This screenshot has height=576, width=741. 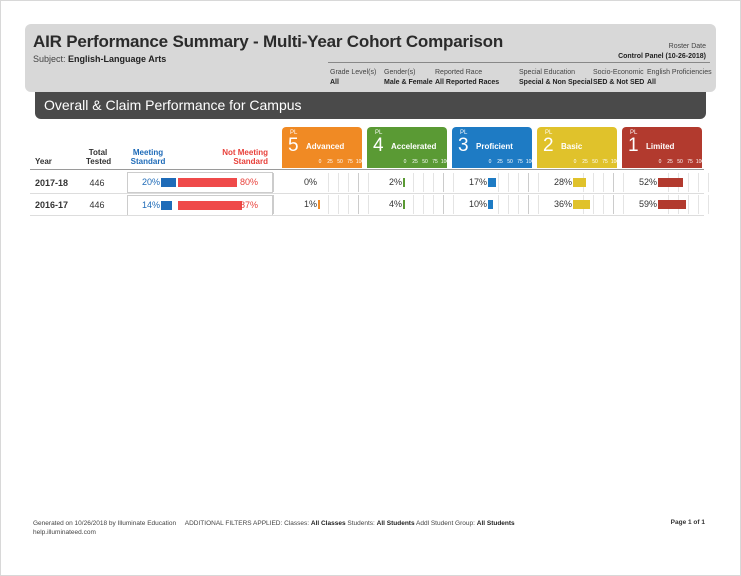 What do you see at coordinates (547, 72) in the screenshot?
I see `filter-label: Special Education` at bounding box center [547, 72].